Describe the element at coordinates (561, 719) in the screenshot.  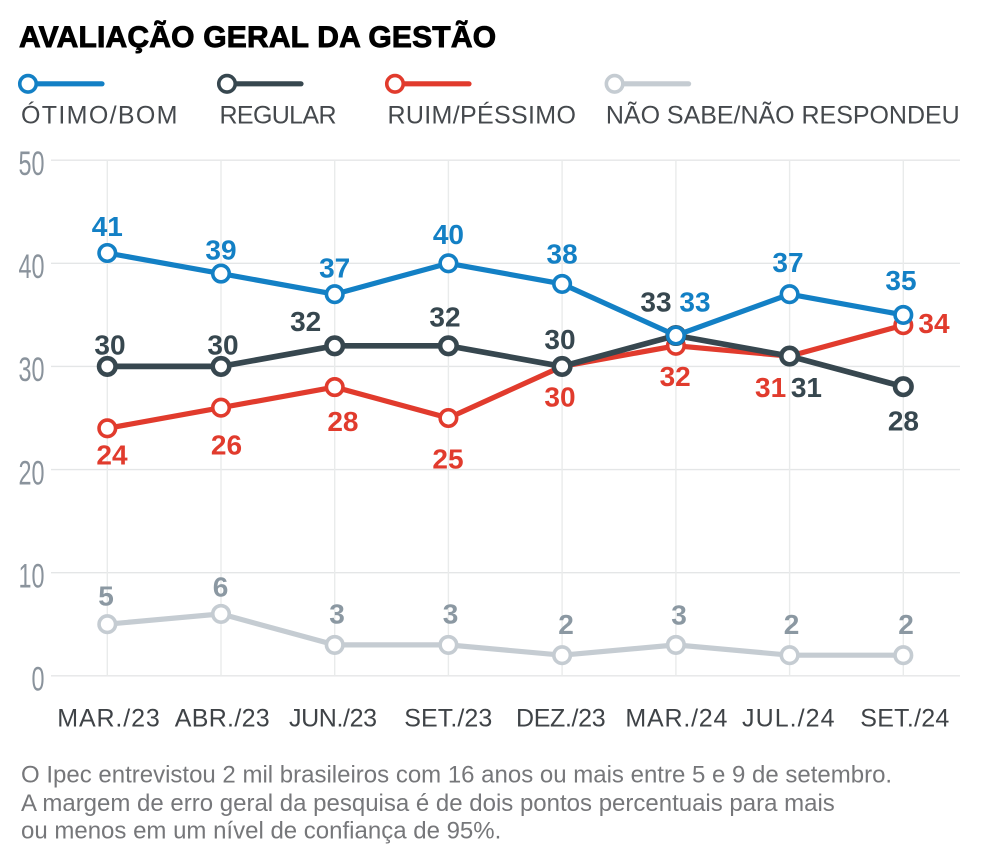
I see `svg-text: DEZ./23` at that location.